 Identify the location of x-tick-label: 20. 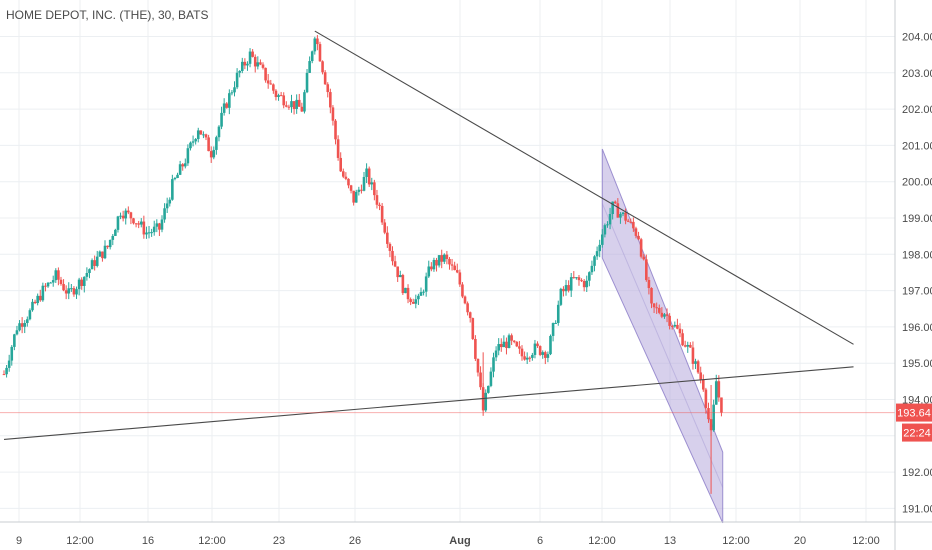
(800, 541).